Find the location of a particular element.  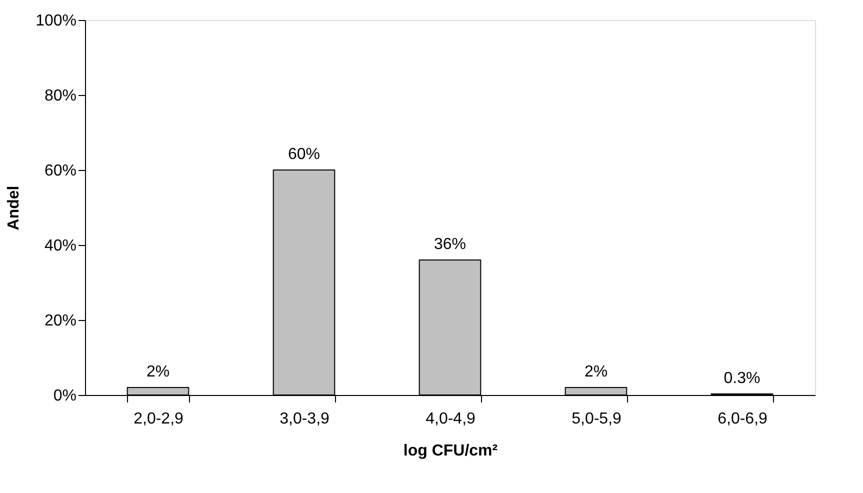

x-axis-title: log CFU/cm² is located at coordinates (450, 451).